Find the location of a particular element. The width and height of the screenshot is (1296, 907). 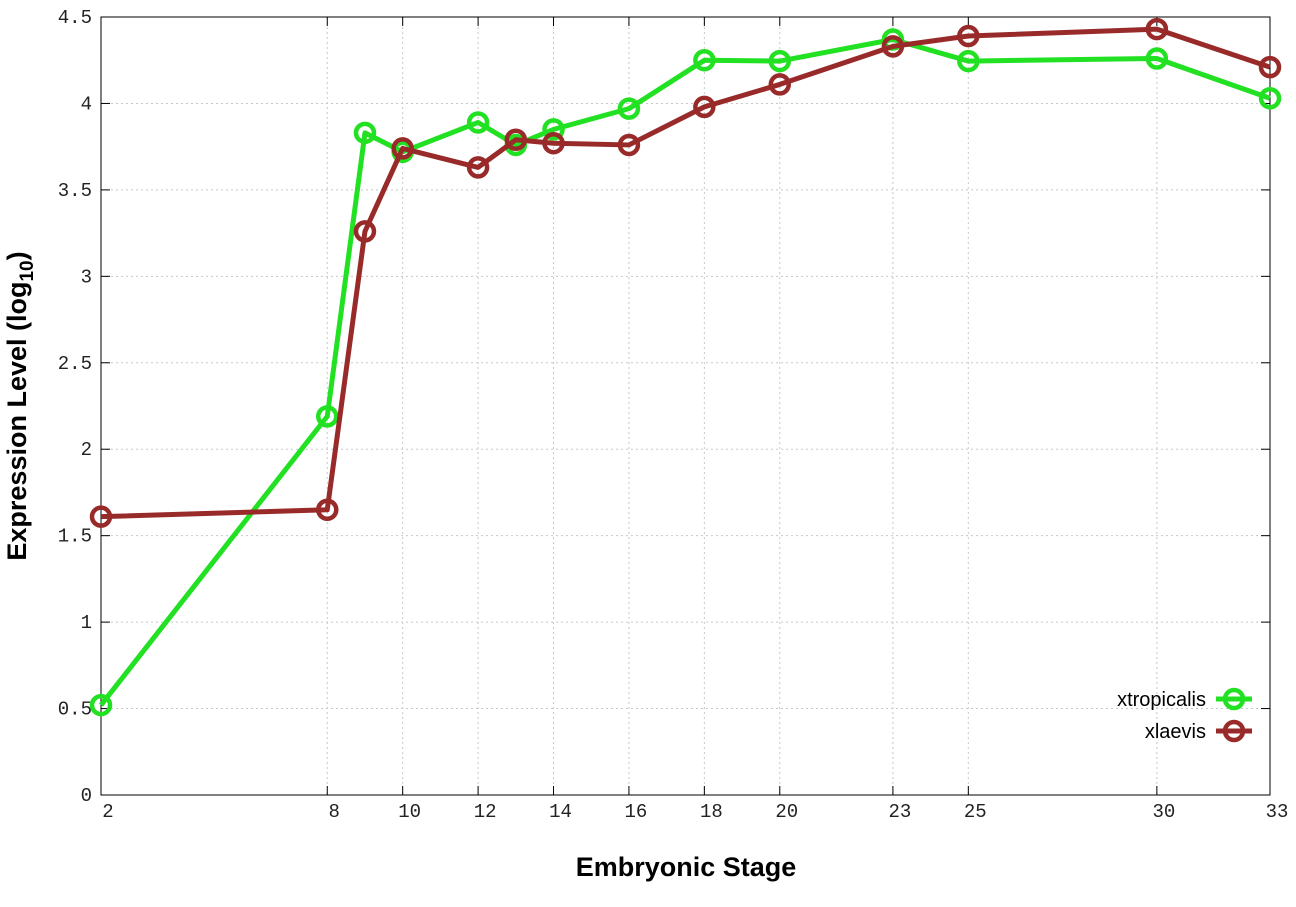

x-tick-label: 20 is located at coordinates (786, 812).